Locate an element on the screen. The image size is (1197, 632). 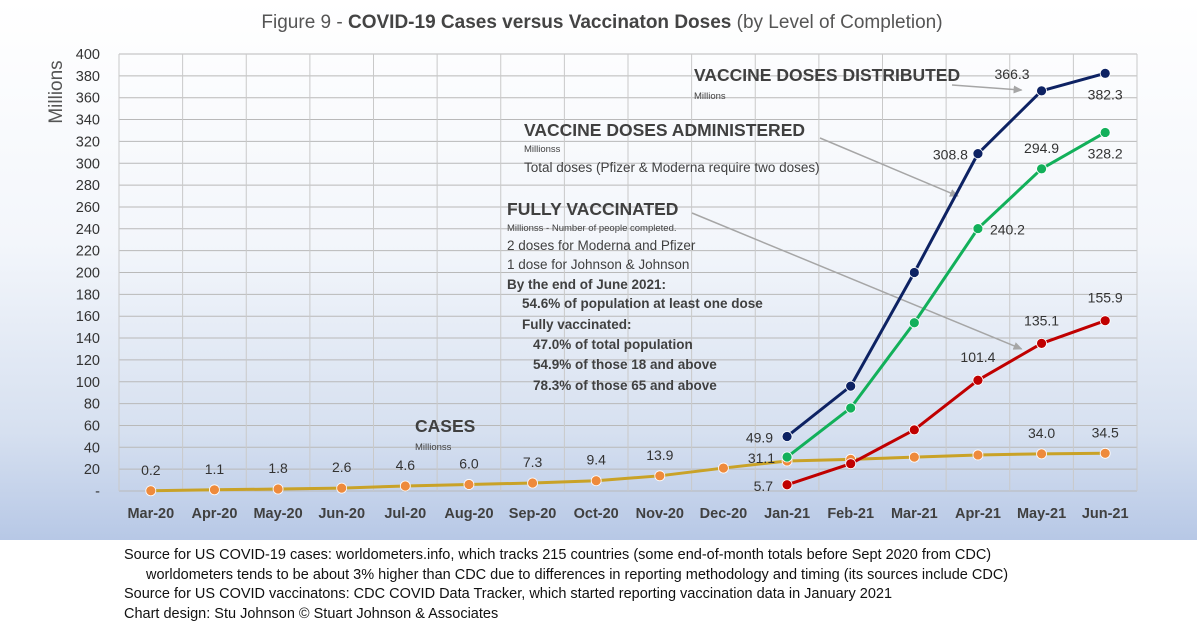
data-label: 49.9 is located at coordinates (759, 437).